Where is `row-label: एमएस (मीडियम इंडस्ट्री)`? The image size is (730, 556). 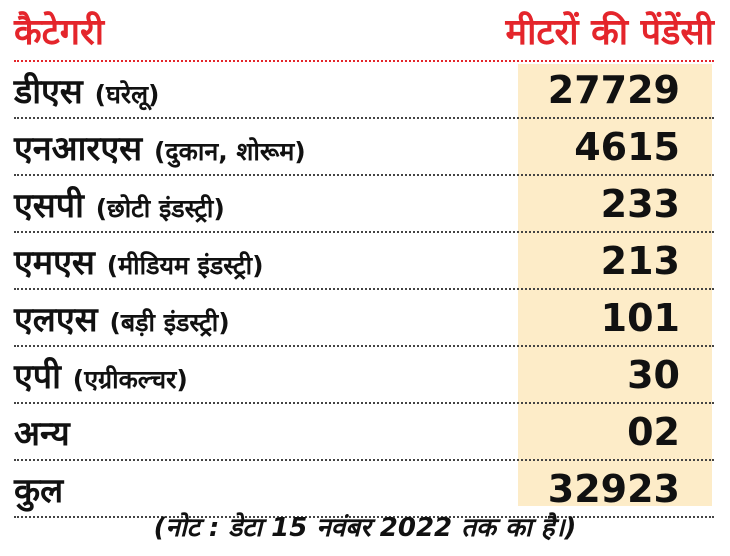
row-label: एमएस (मीडियम इंडस्ट्री) is located at coordinates (139, 262).